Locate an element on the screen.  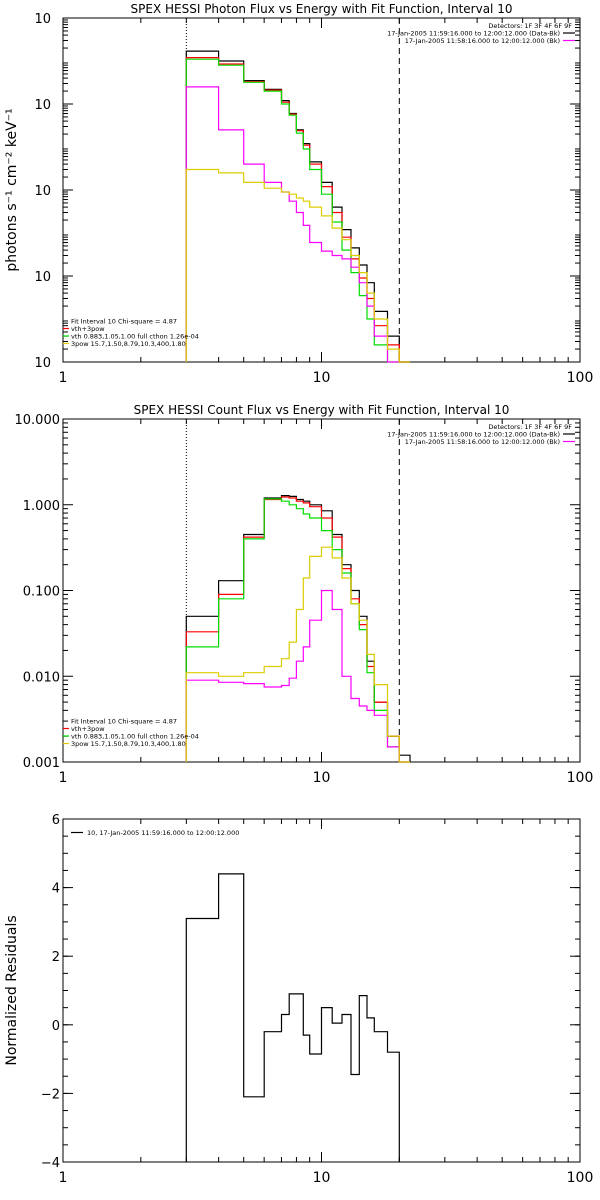
y-tick-label: 2 is located at coordinates (56, 957).